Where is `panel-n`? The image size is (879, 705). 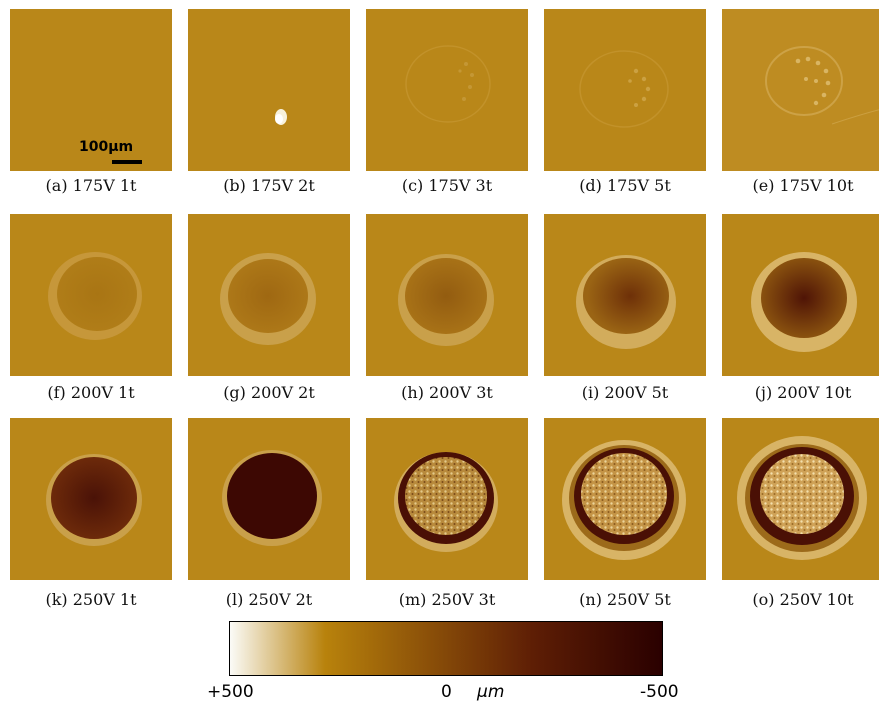 panel-n is located at coordinates (625, 499).